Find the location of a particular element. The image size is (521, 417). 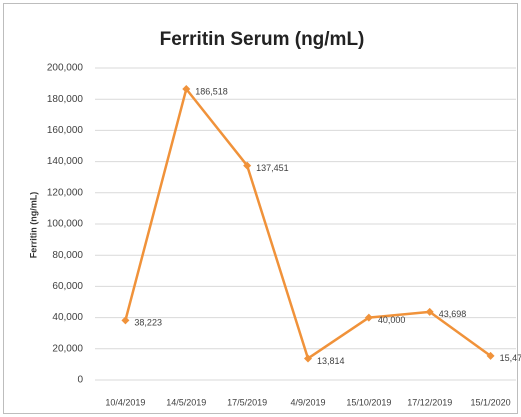

data-label: 43,698 is located at coordinates (453, 314).